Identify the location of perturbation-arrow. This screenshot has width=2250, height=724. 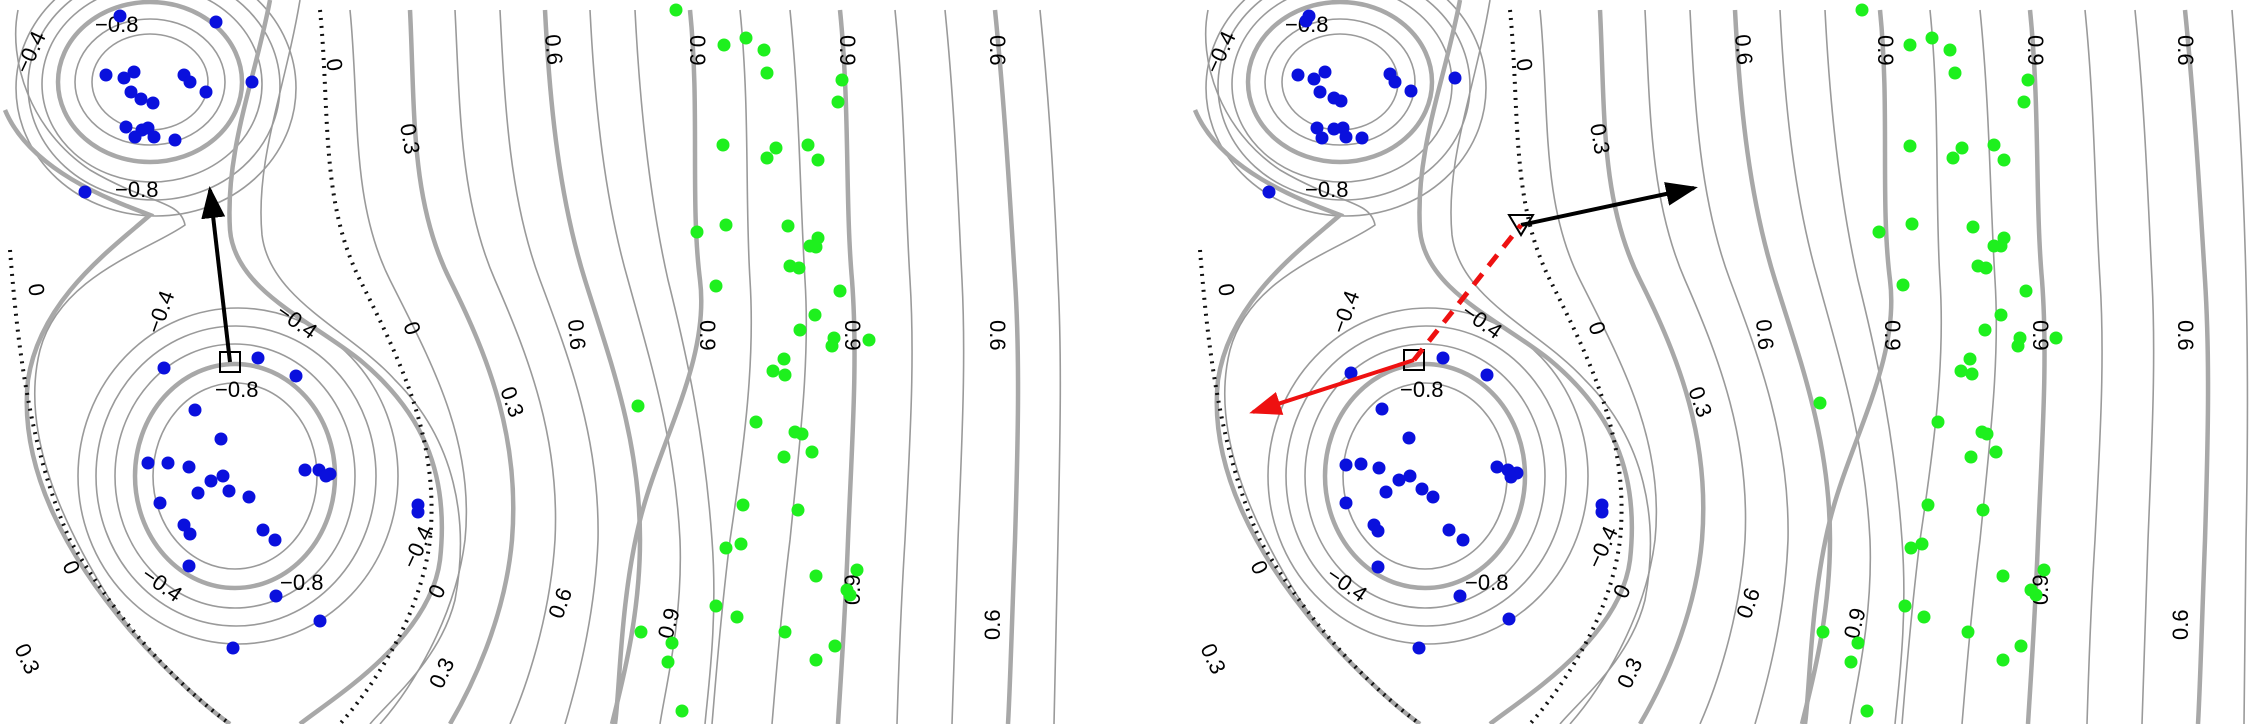
(1332, 386).